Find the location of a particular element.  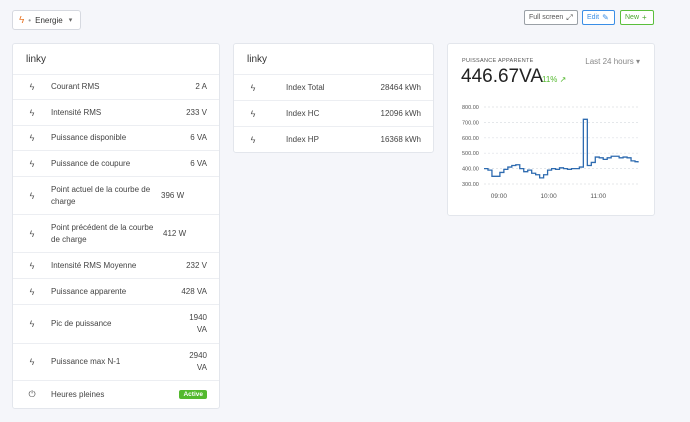

plus-icon: + is located at coordinates (644, 17).